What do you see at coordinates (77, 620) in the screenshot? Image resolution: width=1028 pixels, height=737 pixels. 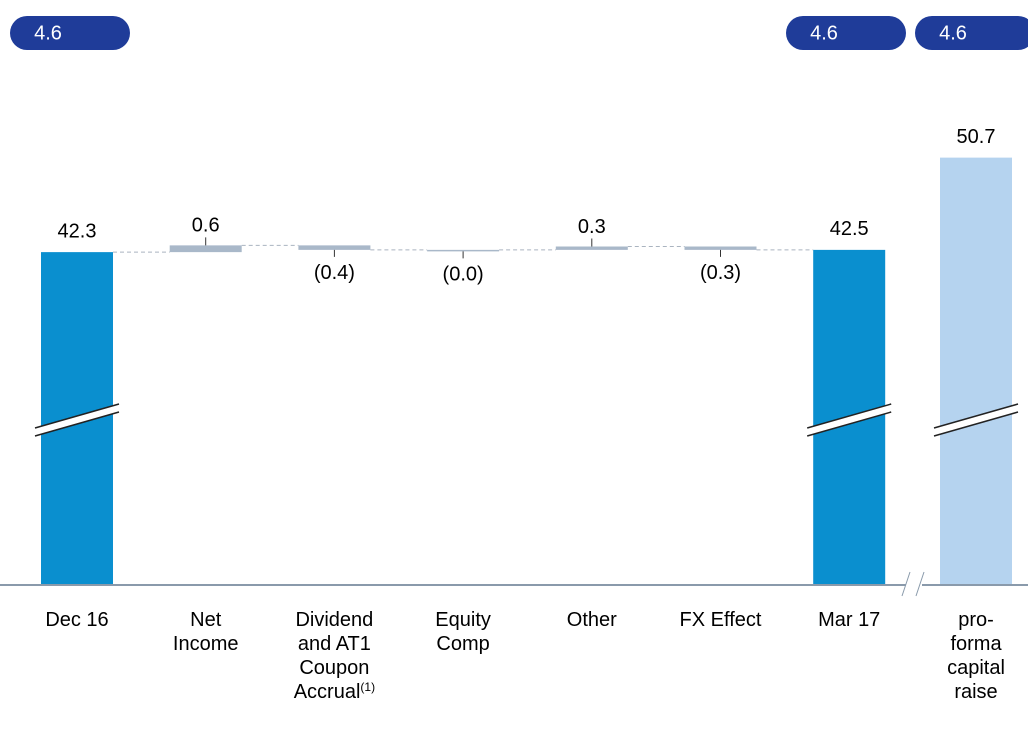 I see `x-tick-label: Dec 16` at bounding box center [77, 620].